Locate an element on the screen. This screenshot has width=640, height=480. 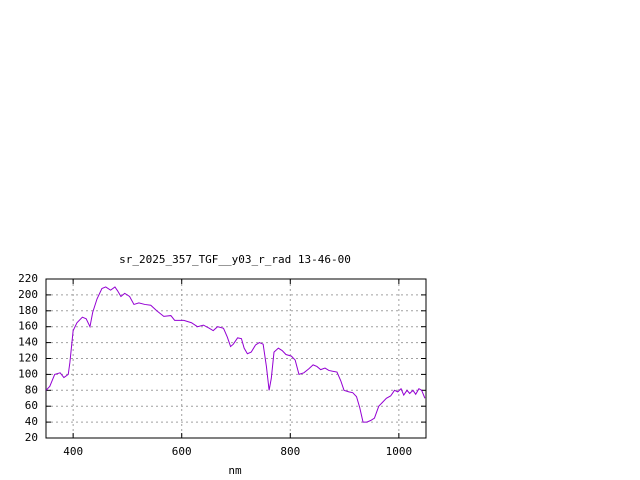
y-tick-label: 100 is located at coordinates (28, 373).